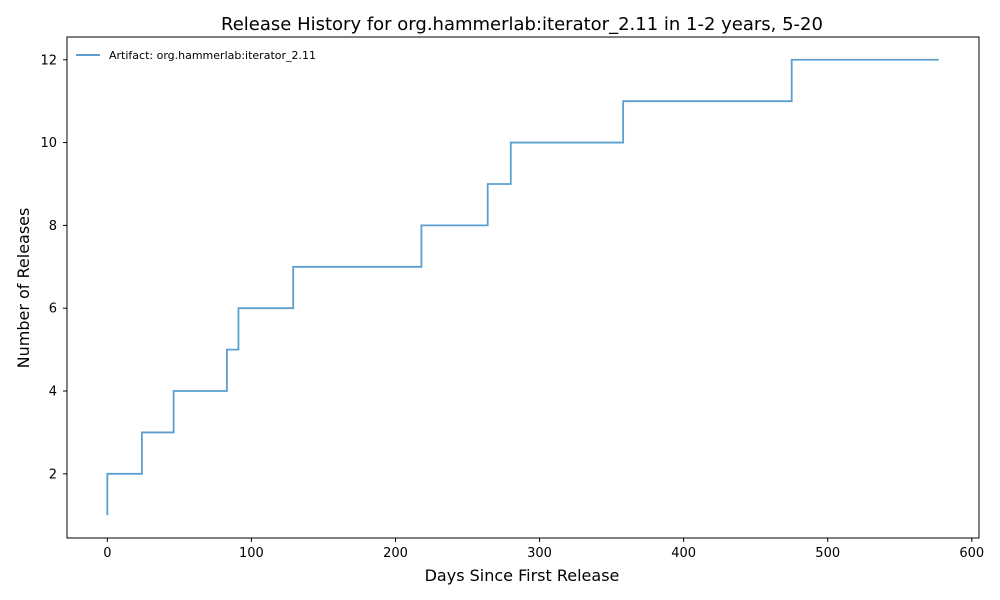 Image resolution: width=1000 pixels, height=600 pixels. Describe the element at coordinates (23, 288) in the screenshot. I see `y-axis-label: Number of Releases` at that location.